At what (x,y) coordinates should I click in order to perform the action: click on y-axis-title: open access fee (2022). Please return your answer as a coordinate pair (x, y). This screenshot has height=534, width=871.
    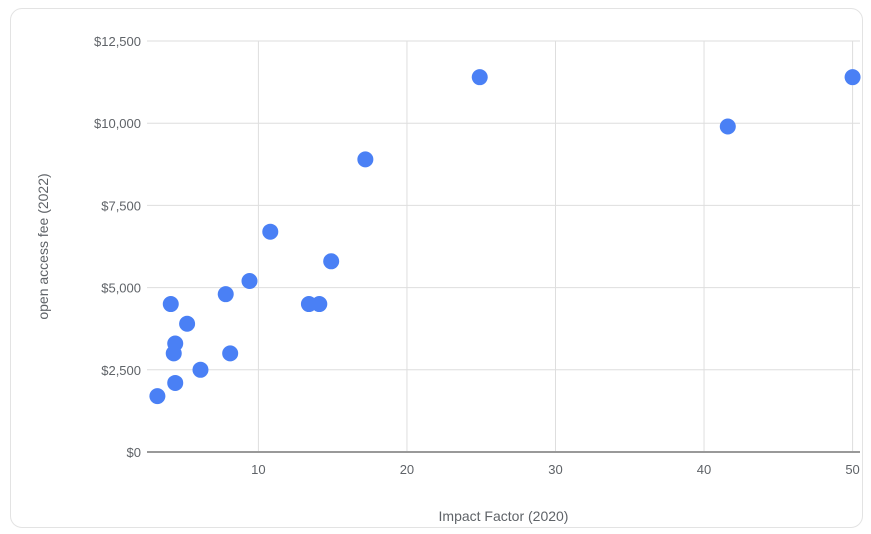
    Looking at the image, I should click on (43, 246).